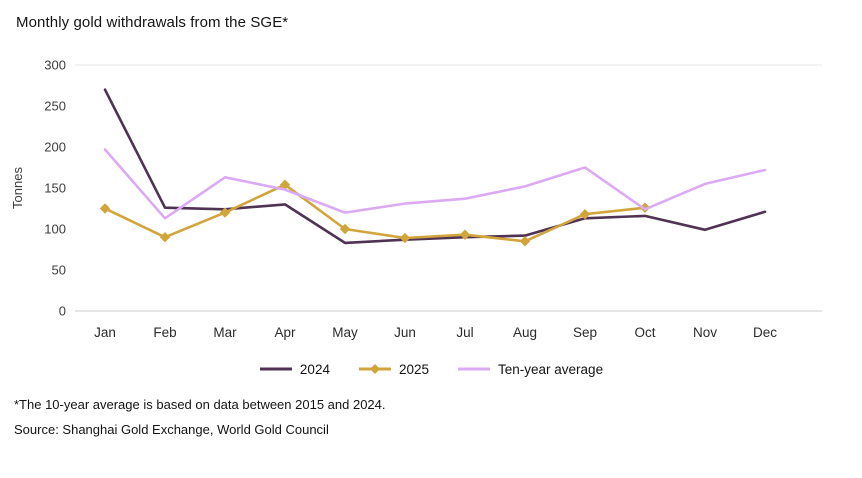 The image size is (862, 478). What do you see at coordinates (55, 188) in the screenshot?
I see `y-axis-tick-label: 150` at bounding box center [55, 188].